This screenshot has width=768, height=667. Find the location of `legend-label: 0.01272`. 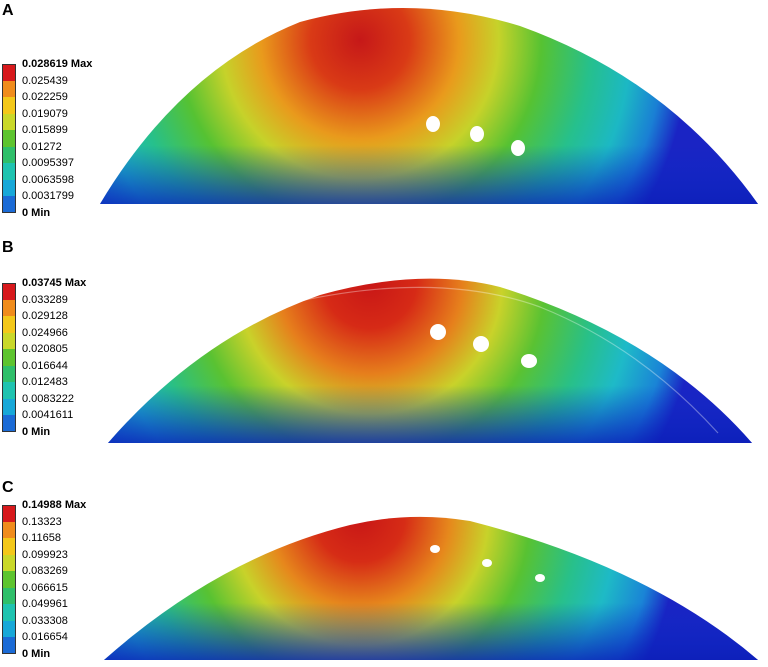

legend-label: 0.01272 is located at coordinates (42, 146).